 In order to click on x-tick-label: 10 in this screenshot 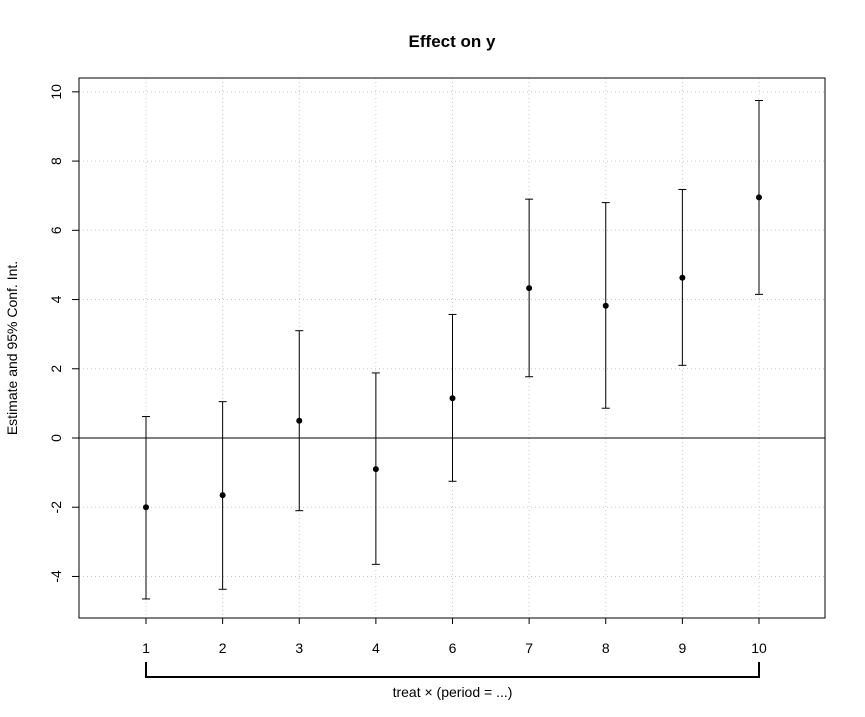, I will do `click(759, 648)`.